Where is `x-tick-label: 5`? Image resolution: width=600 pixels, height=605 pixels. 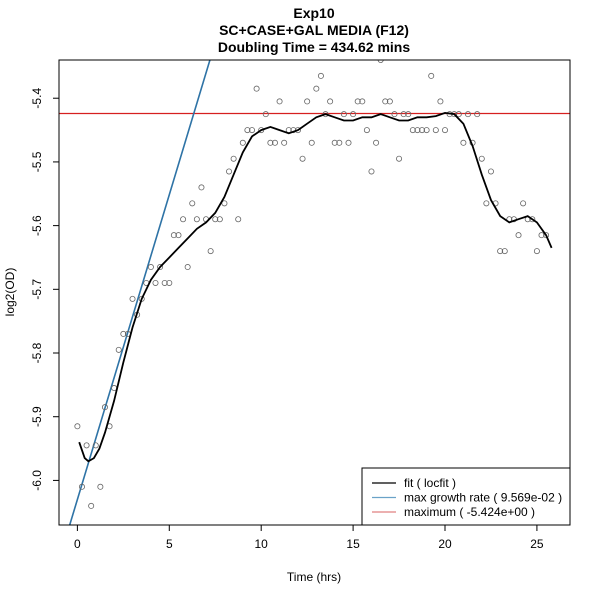 x-tick-label: 5 is located at coordinates (169, 544).